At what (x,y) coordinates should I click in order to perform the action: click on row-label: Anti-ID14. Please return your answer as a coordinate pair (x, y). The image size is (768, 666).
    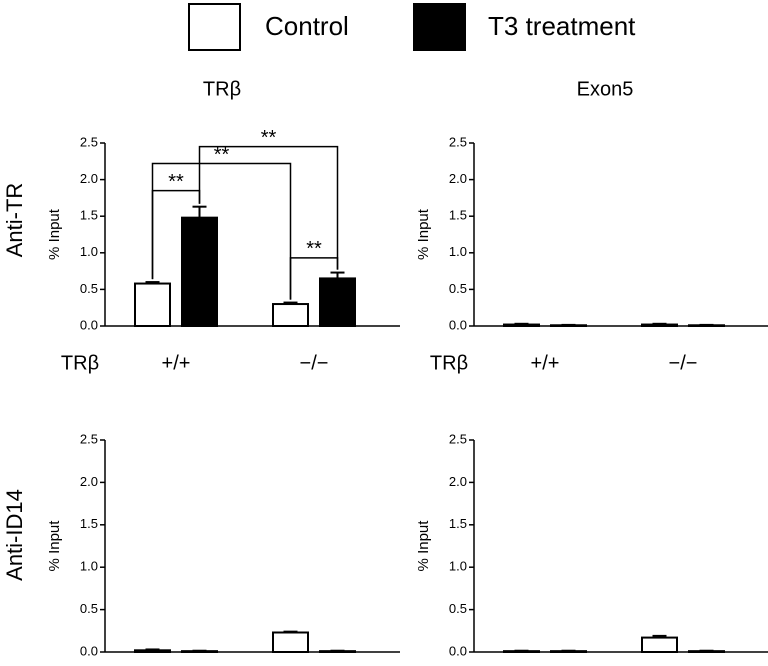
    Looking at the image, I should click on (14, 535).